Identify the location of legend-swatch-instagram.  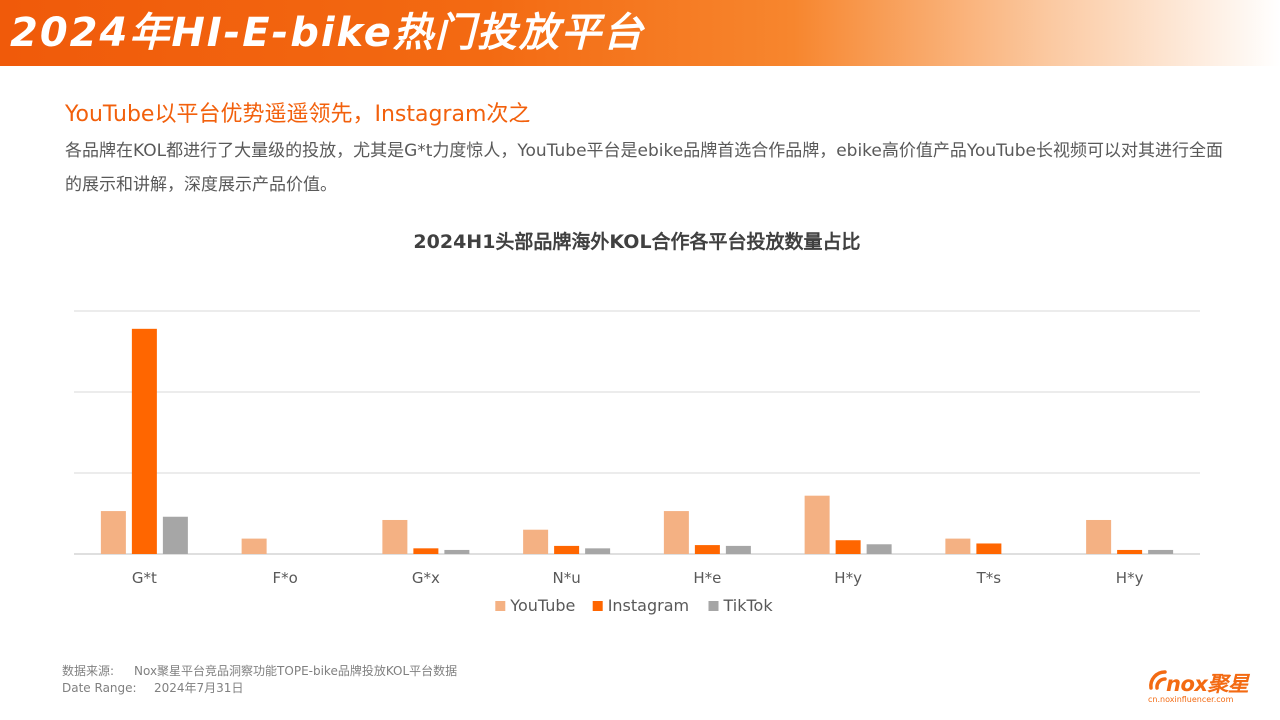
(597, 606).